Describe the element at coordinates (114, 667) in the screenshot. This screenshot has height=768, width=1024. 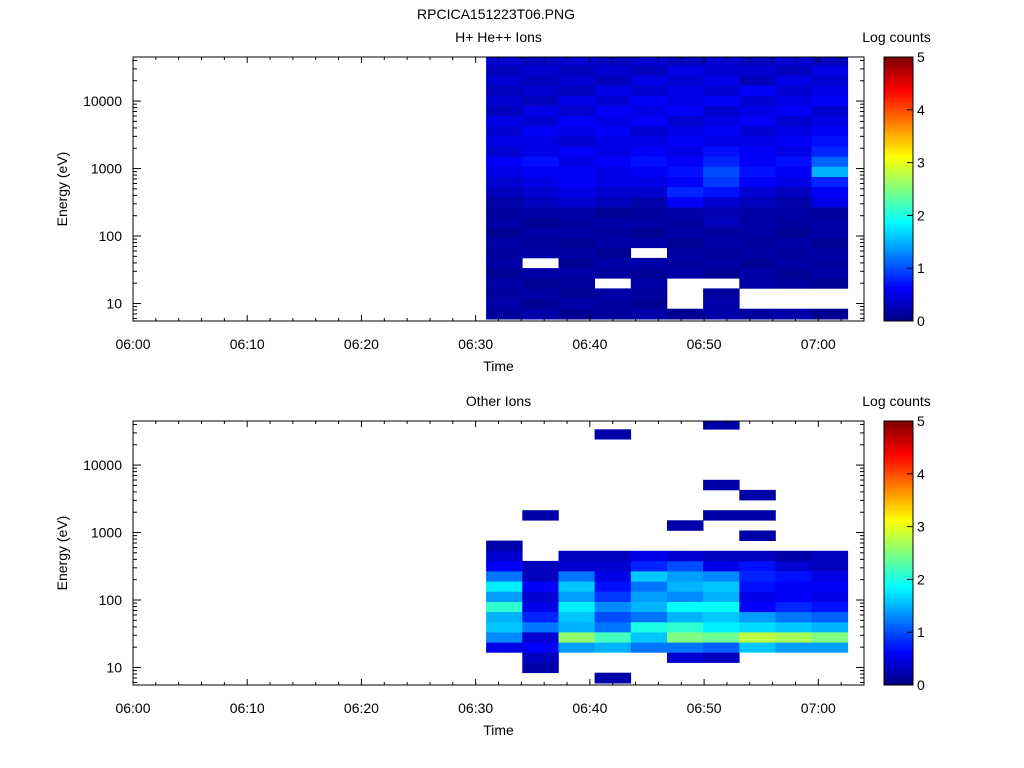
I see `y-tick-label: 10` at that location.